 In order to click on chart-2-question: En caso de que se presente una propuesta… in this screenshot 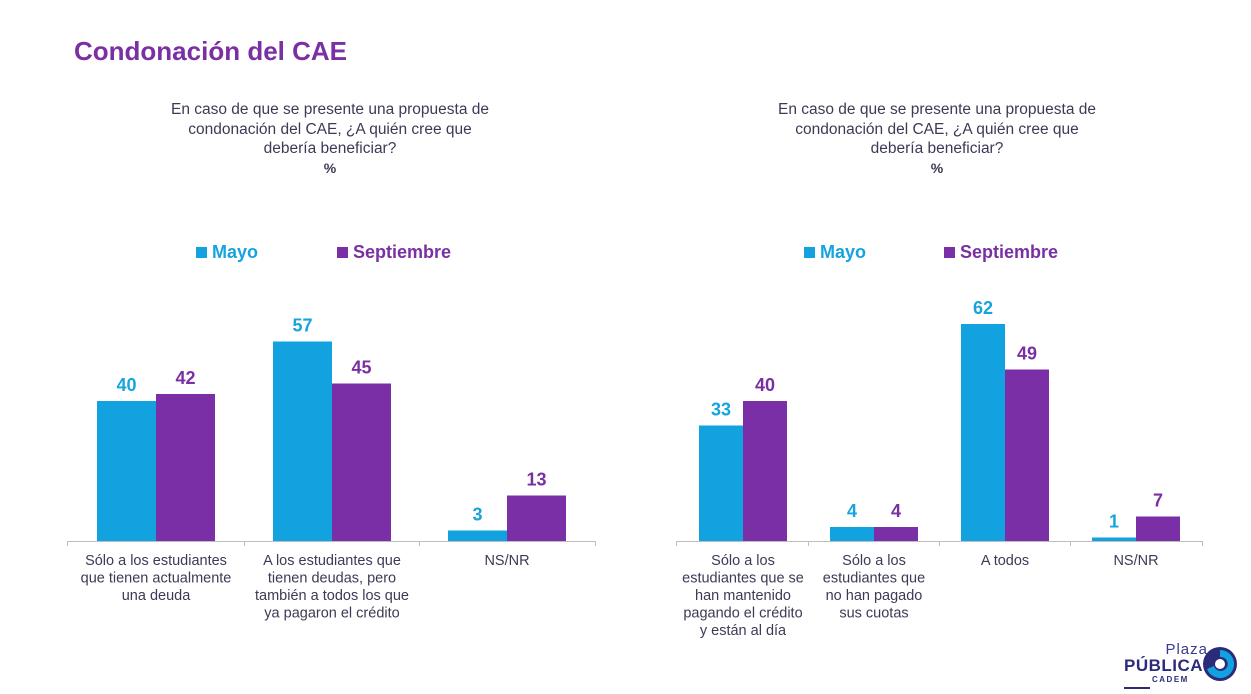, I will do `click(937, 139)`.